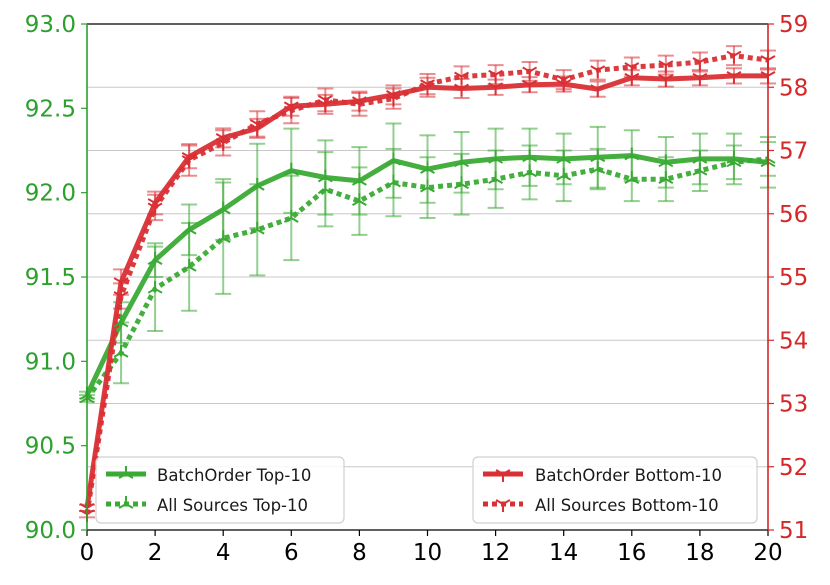 The width and height of the screenshot is (830, 585). What do you see at coordinates (234, 475) in the screenshot?
I see `legend-label-batchorder-top: BatchOrder Top-10` at bounding box center [234, 475].